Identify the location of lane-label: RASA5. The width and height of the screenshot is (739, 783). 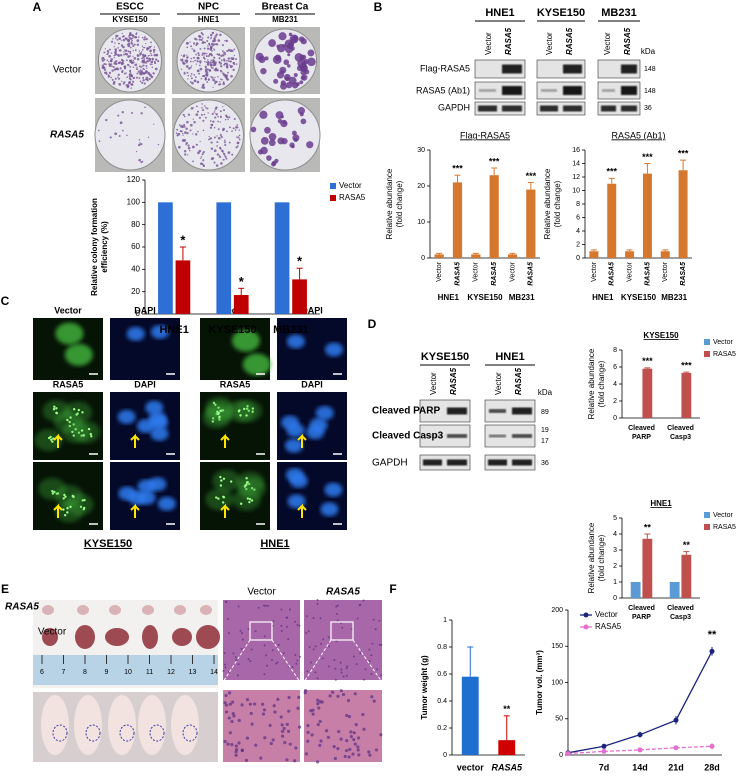
(508, 41).